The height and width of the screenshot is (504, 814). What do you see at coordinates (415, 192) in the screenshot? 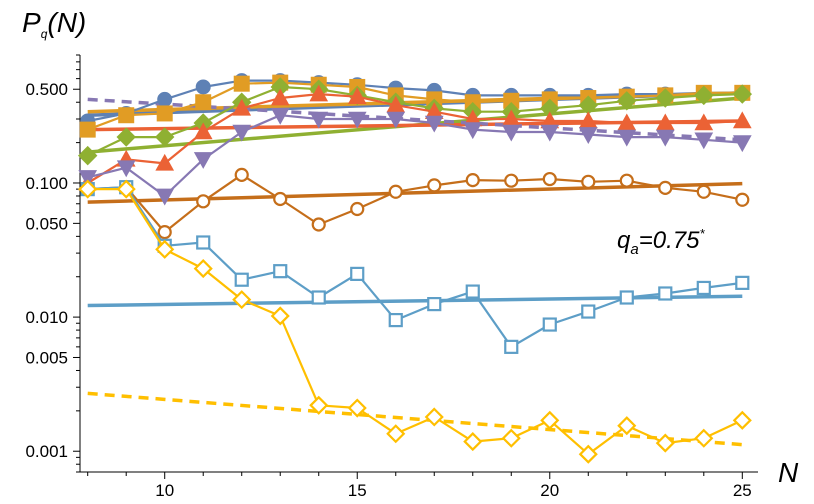
I see `fit-line-brown-open-circles` at bounding box center [415, 192].